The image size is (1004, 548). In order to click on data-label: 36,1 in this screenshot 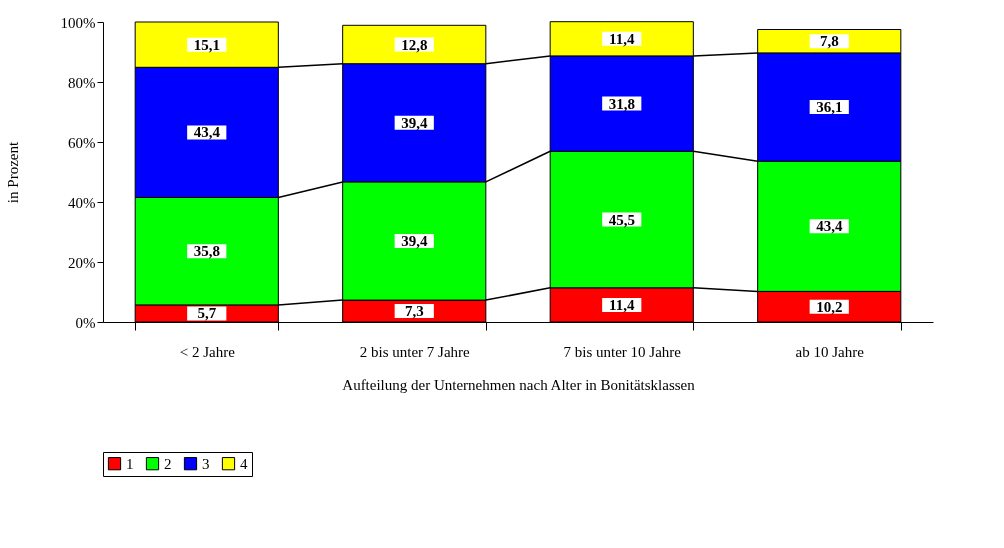, I will do `click(829, 107)`.